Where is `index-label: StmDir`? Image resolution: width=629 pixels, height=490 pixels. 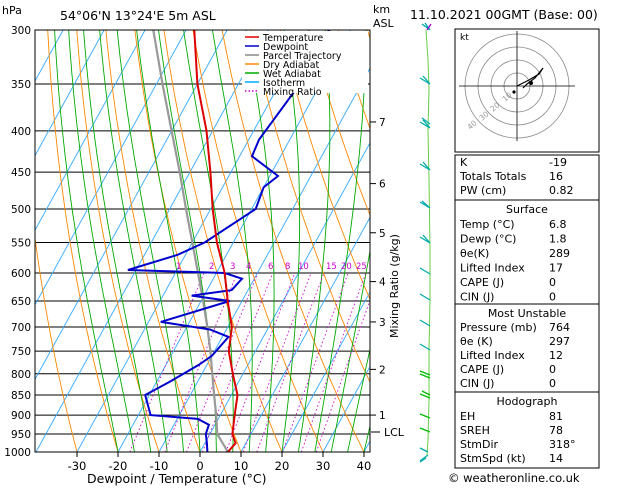 index-label: StmDir is located at coordinates (479, 444).